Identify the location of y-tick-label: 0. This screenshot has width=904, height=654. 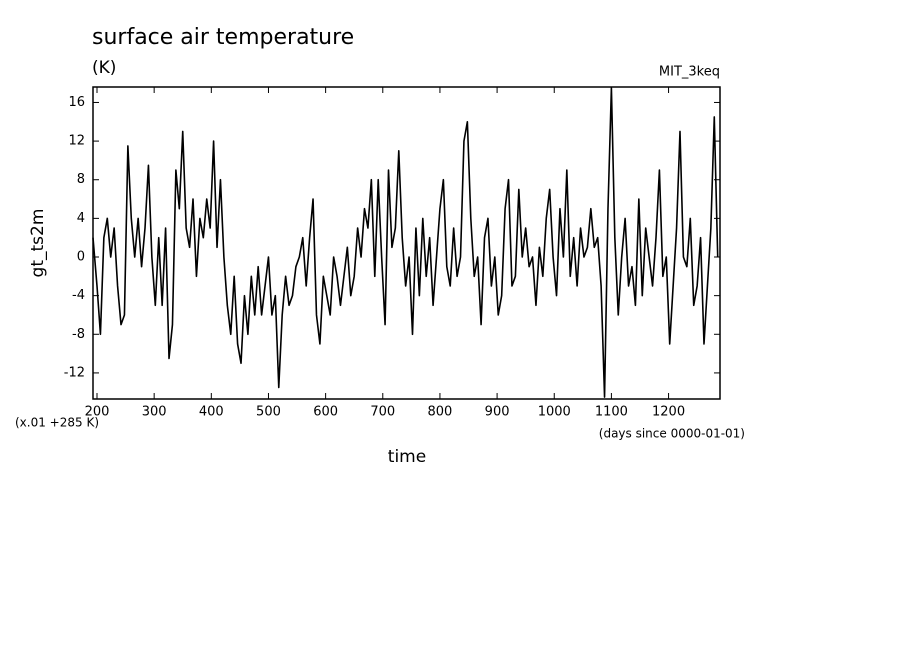
(81, 257).